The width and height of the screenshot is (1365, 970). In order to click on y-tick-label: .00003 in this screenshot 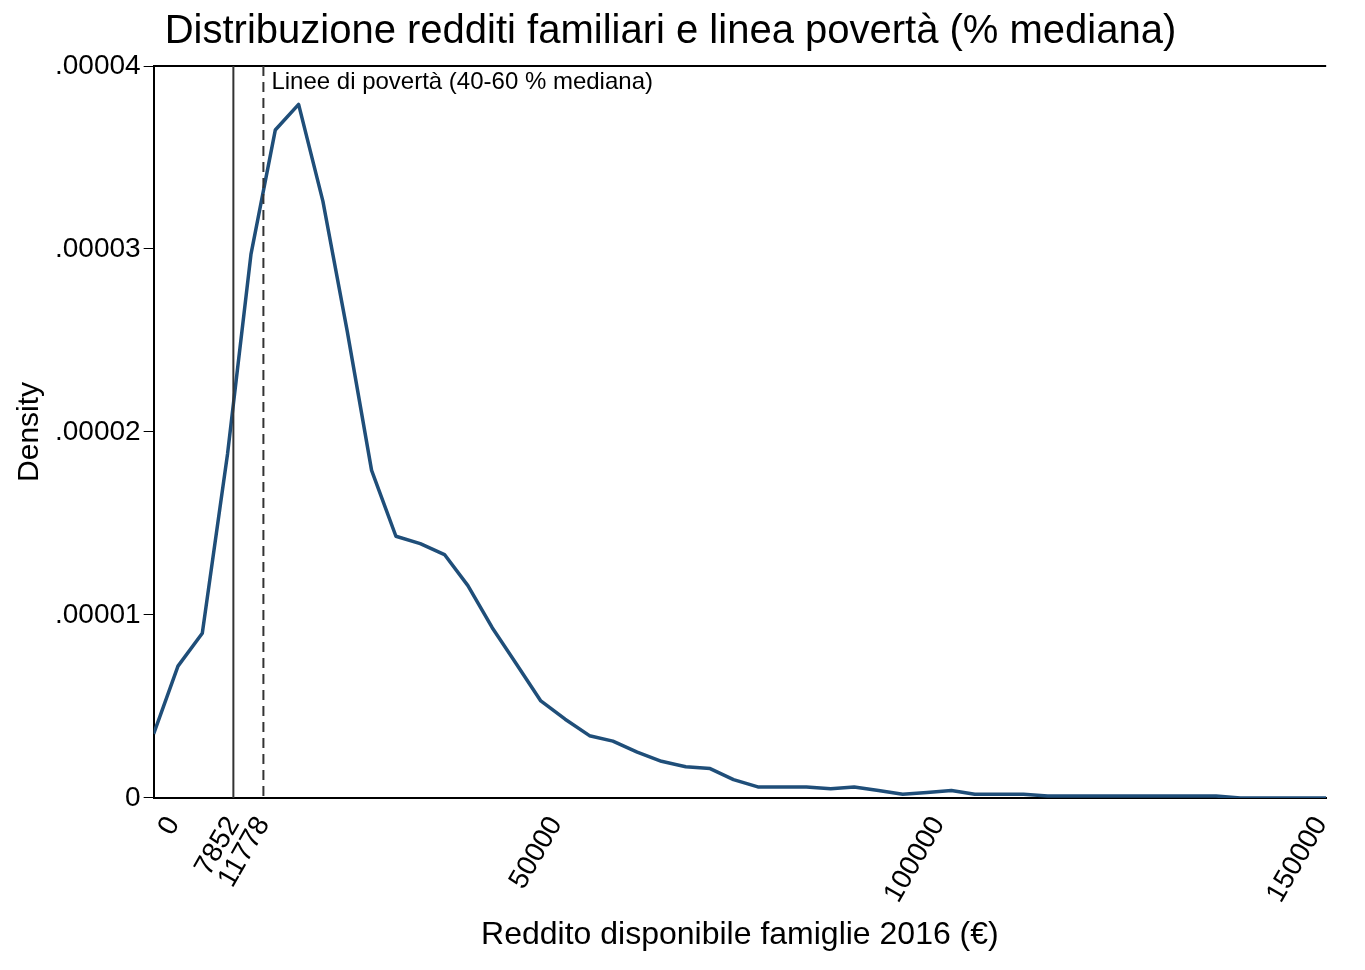, I will do `click(98, 247)`.